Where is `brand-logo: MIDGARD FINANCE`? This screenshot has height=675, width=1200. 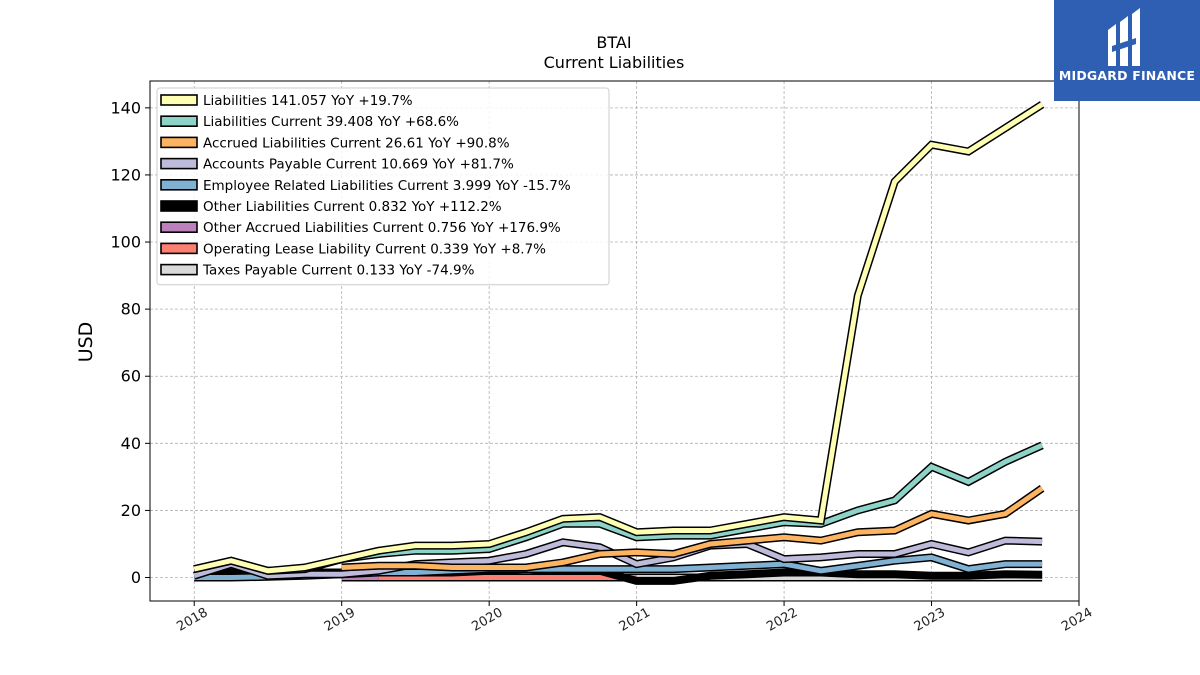
brand-logo: MIDGARD FINANCE is located at coordinates (1127, 50).